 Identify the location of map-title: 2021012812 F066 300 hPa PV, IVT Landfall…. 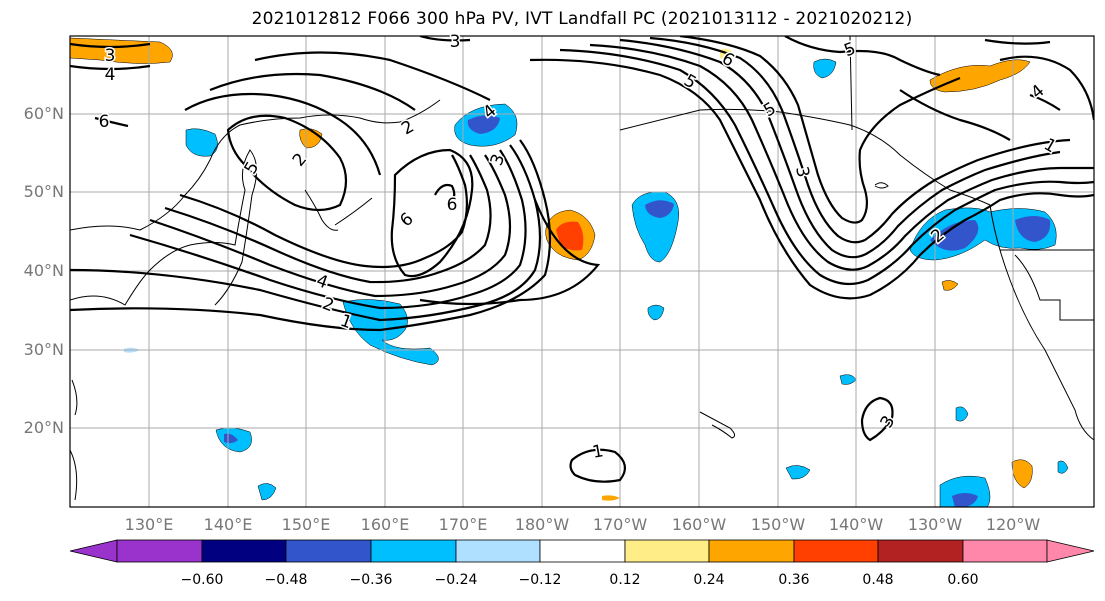
(582, 19).